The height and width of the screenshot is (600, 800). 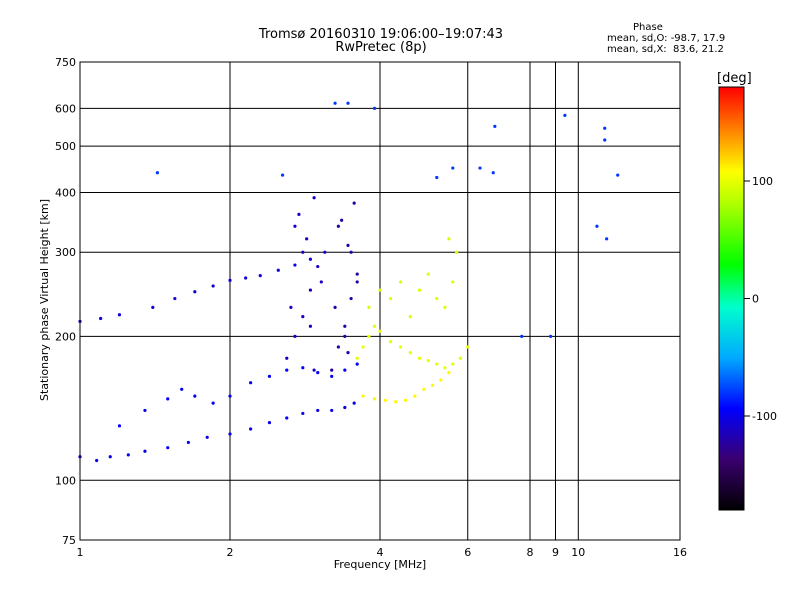 What do you see at coordinates (44, 300) in the screenshot?
I see `y-axis-label: Stationary phase Virtual Height [km]` at bounding box center [44, 300].